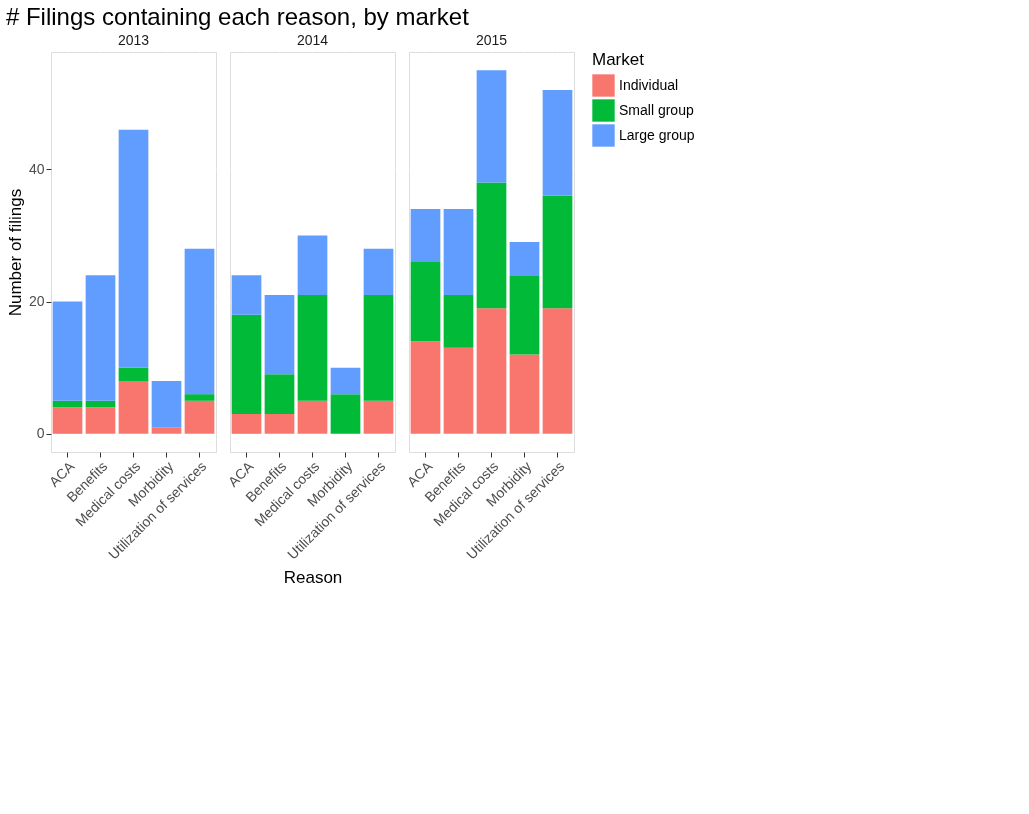 This screenshot has height=814, width=1029. I want to click on chart-title: # Filings containing each reason, by market, so click(237, 16).